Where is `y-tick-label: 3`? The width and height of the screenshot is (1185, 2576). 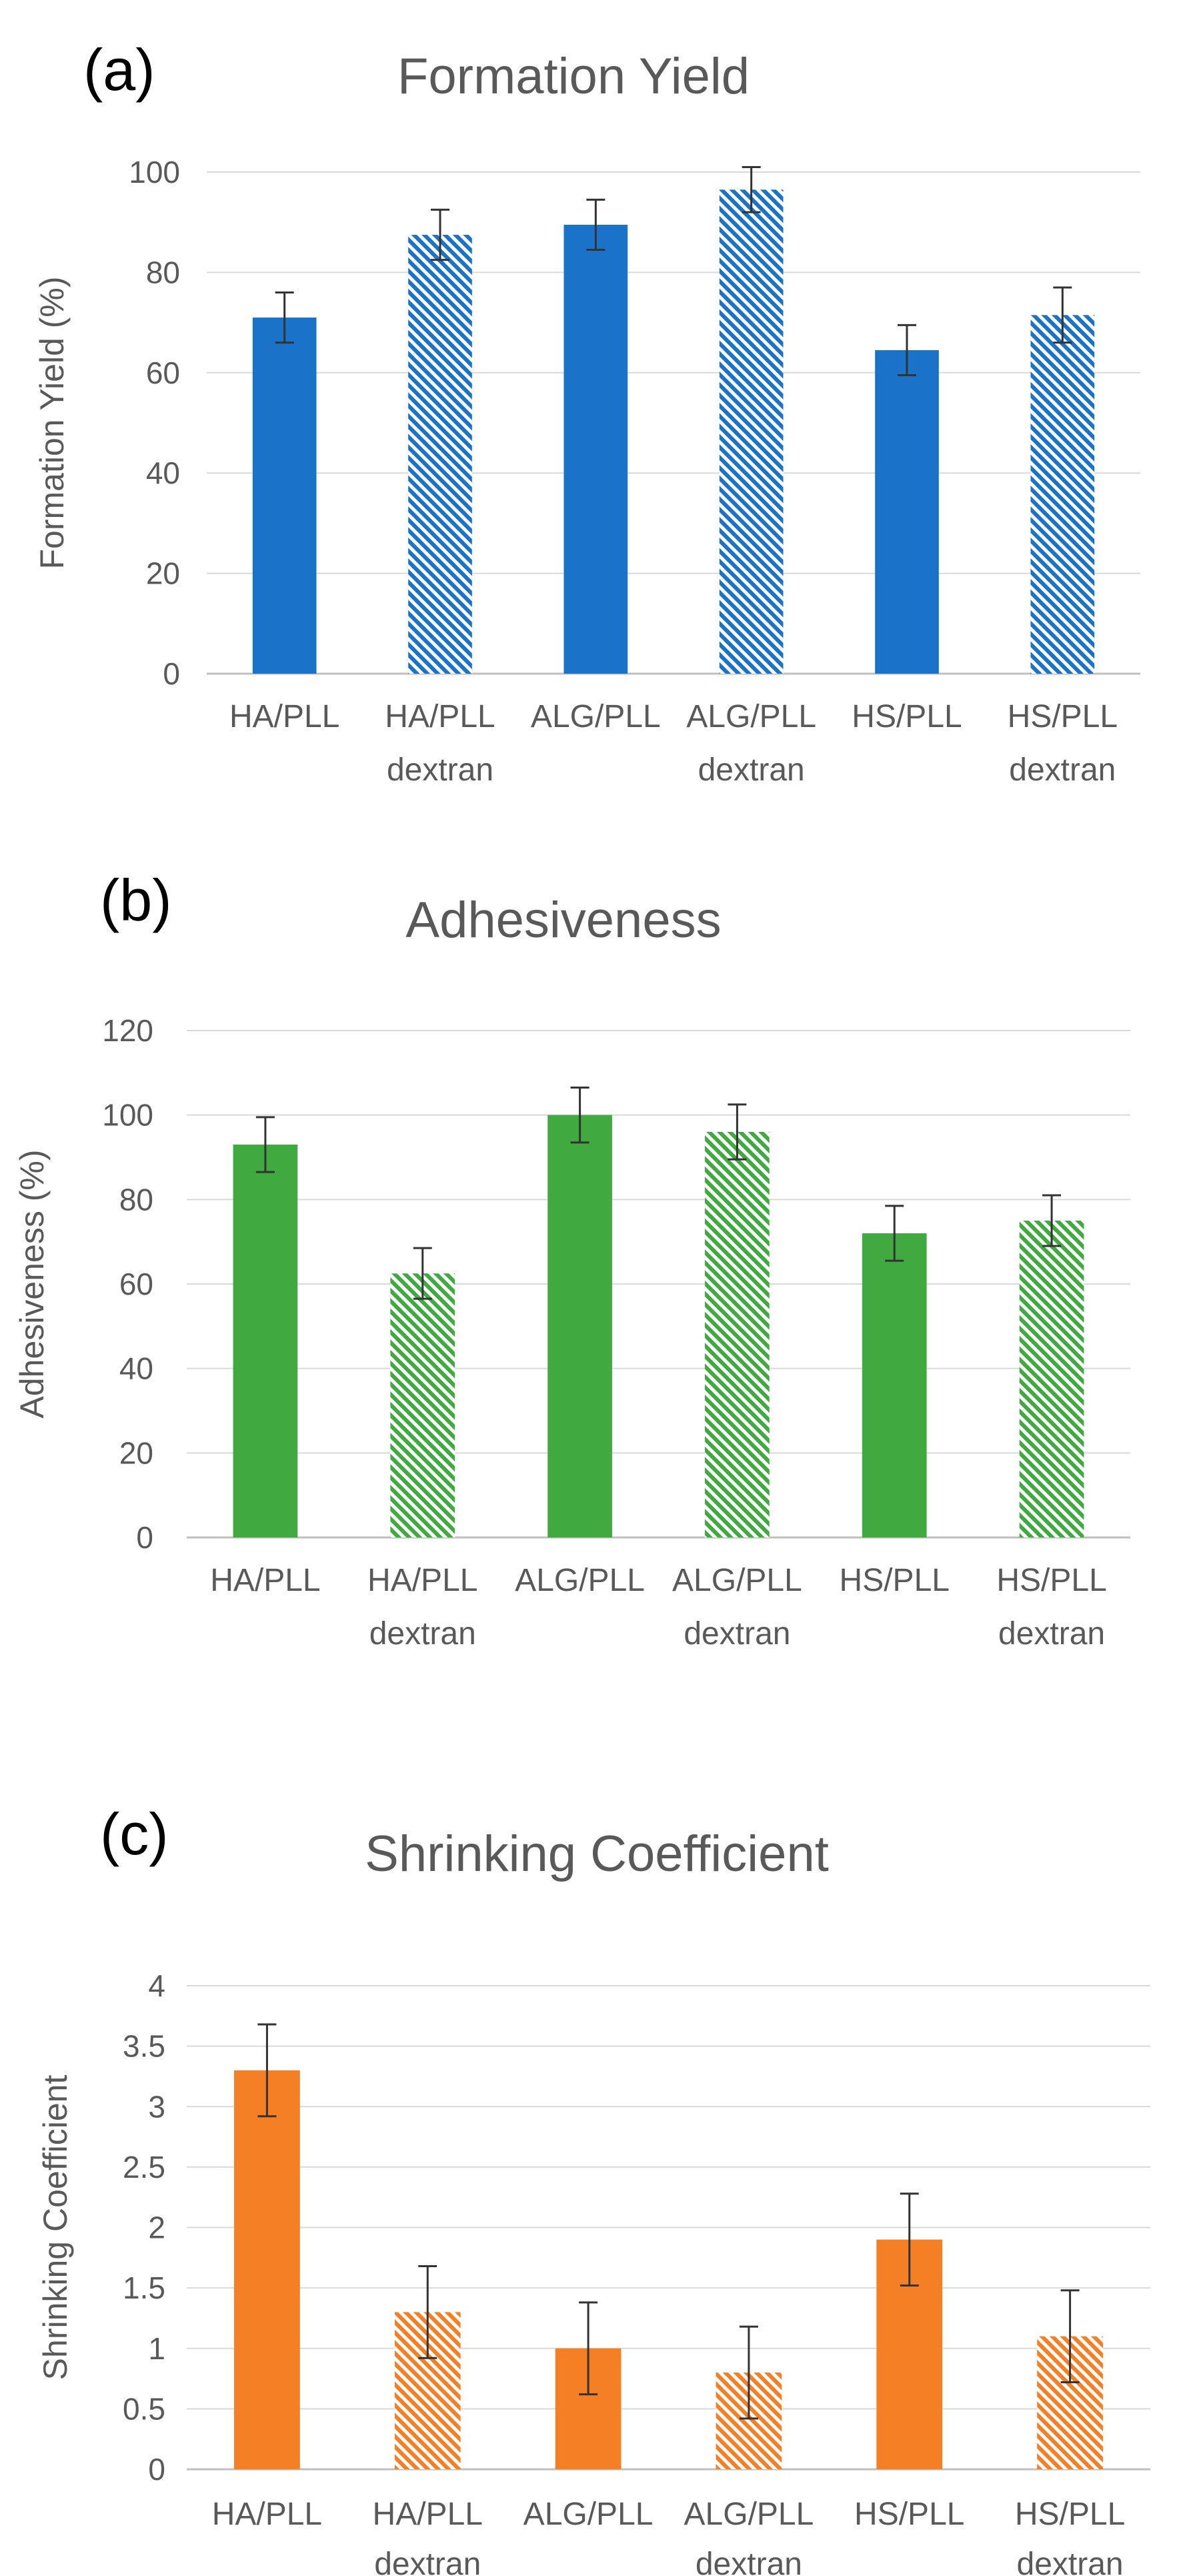 y-tick-label: 3 is located at coordinates (156, 2106).